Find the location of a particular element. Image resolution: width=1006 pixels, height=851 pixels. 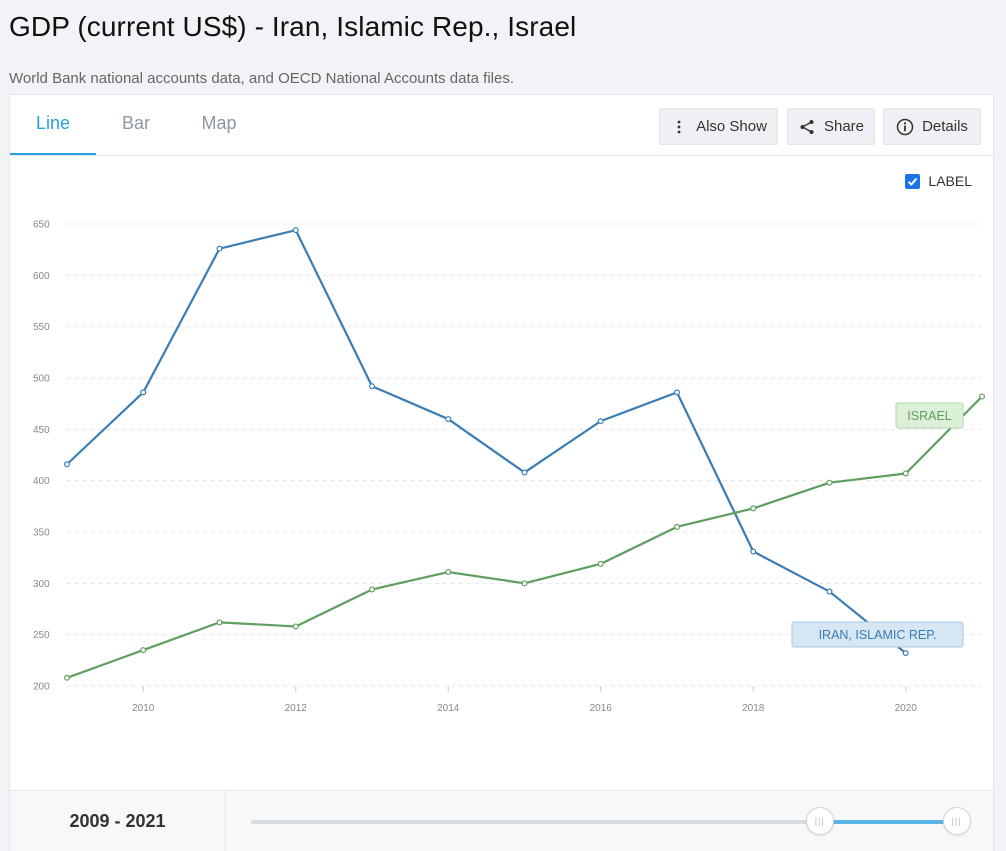

label-toggle: LABEL is located at coordinates (938, 181).